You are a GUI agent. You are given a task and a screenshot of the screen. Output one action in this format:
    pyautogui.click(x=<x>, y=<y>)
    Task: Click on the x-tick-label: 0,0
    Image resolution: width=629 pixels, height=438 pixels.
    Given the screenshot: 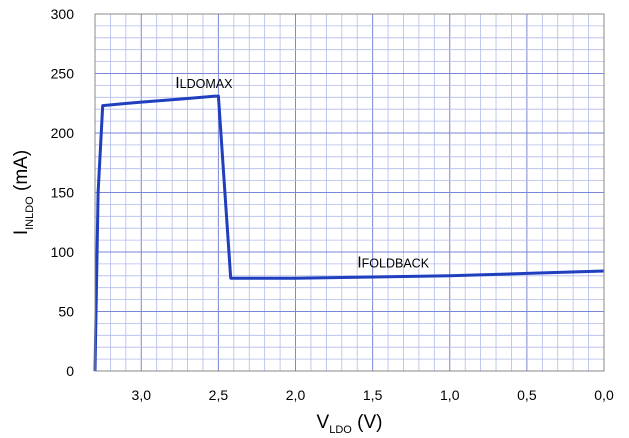 What is the action you would take?
    pyautogui.click(x=604, y=395)
    